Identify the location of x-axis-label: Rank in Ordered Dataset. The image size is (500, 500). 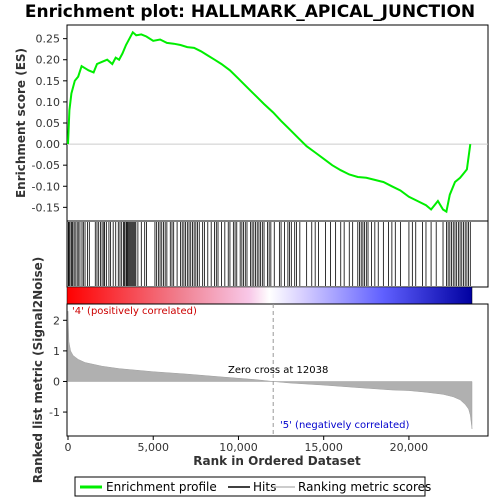
(277, 461).